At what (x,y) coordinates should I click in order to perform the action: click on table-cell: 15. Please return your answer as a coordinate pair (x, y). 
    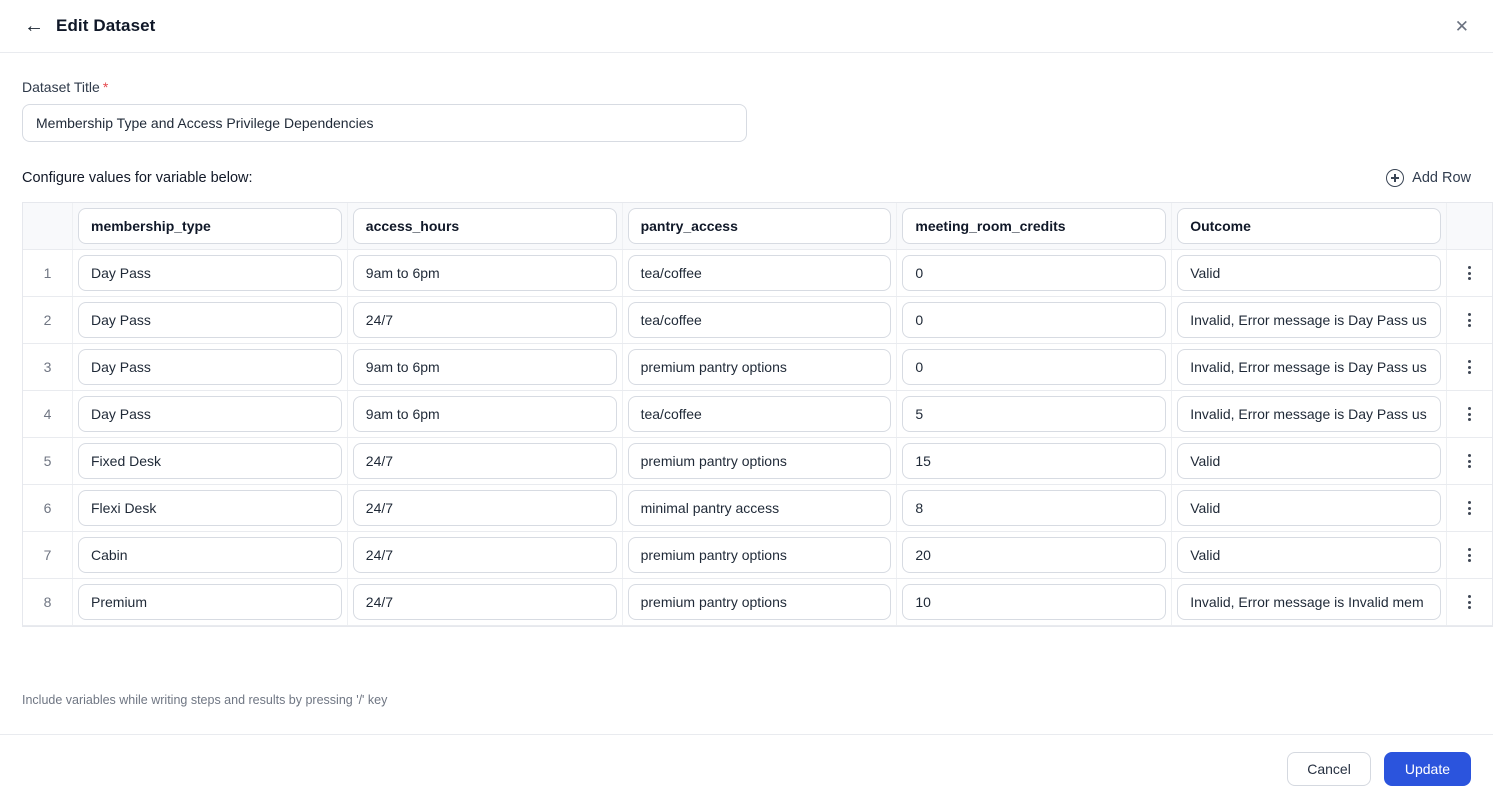
    Looking at the image, I should click on (1035, 461).